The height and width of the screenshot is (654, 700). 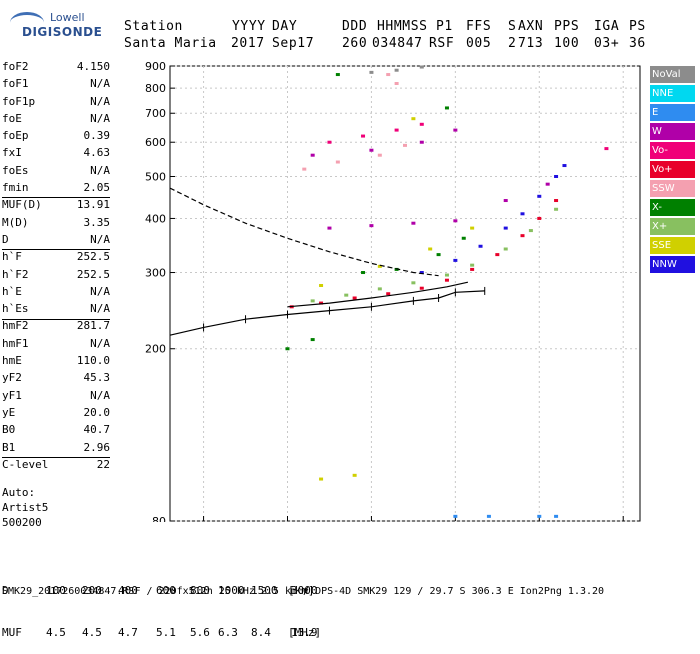 What do you see at coordinates (304, 232) in the screenshot?
I see `virtual-height-profile-curve` at bounding box center [304, 232].